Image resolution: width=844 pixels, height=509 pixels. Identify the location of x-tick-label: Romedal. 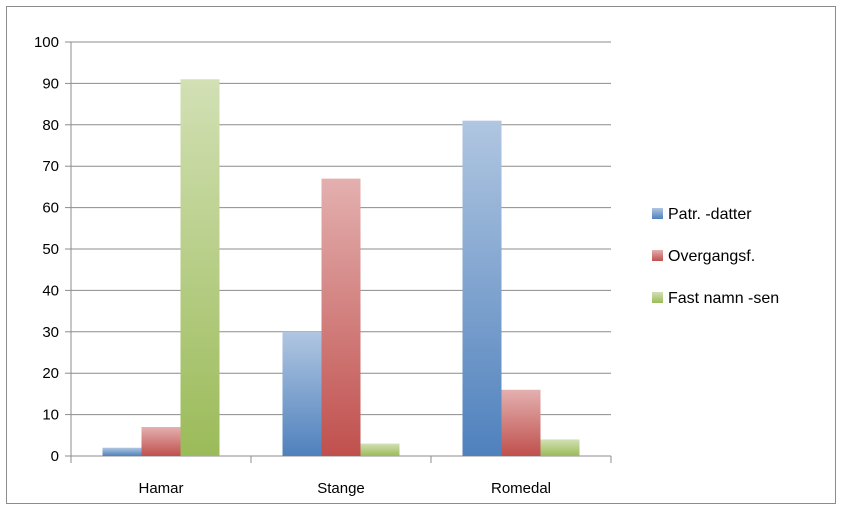
(521, 488).